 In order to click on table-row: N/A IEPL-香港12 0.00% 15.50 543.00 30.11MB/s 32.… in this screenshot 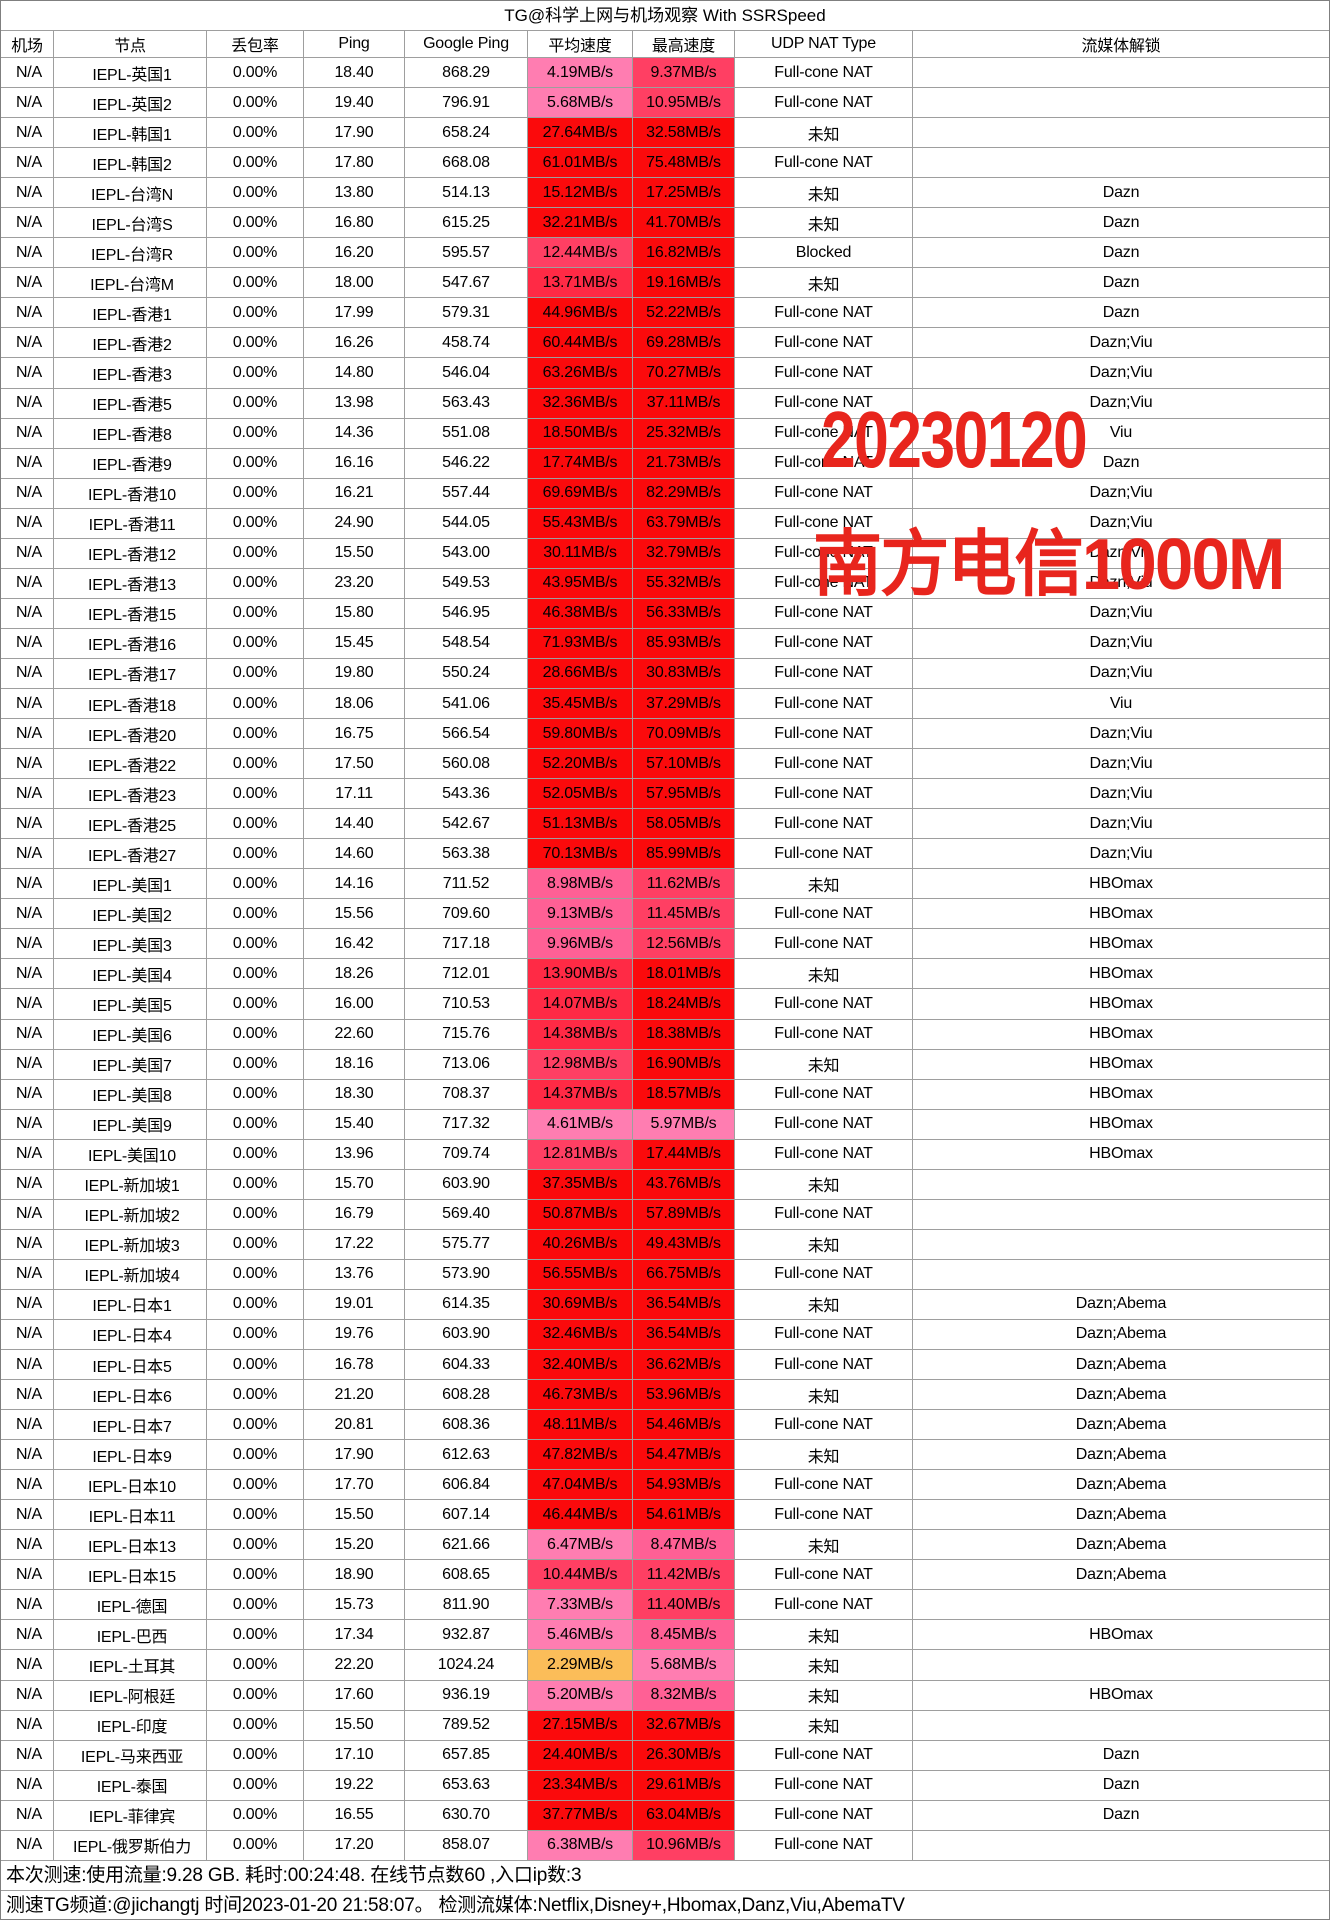, I will do `click(665, 553)`.